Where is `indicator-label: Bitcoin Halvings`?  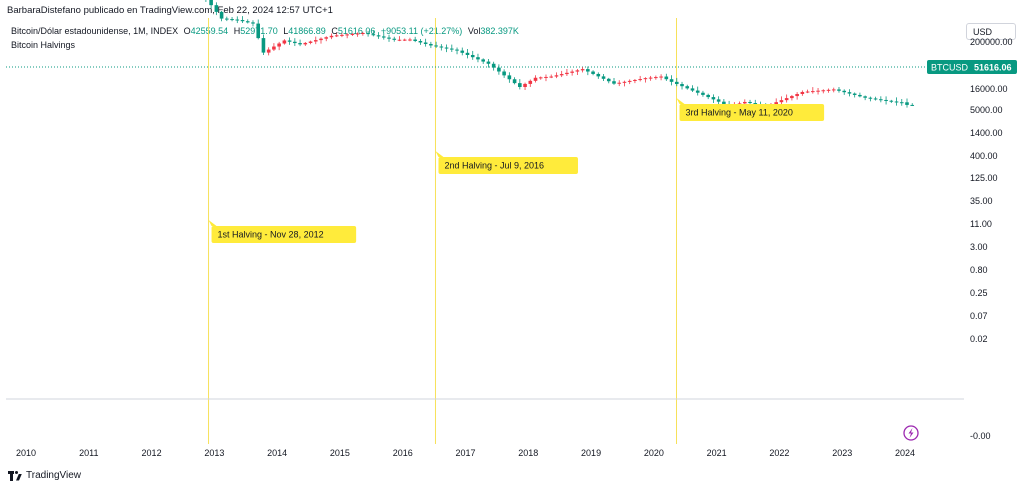 indicator-label: Bitcoin Halvings is located at coordinates (43, 45).